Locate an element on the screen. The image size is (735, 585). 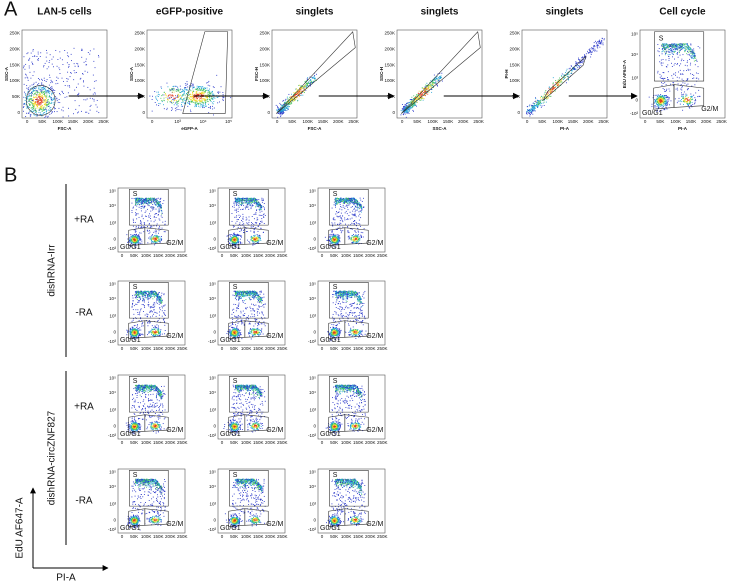
x-tick-label: 0 is located at coordinates (527, 121).